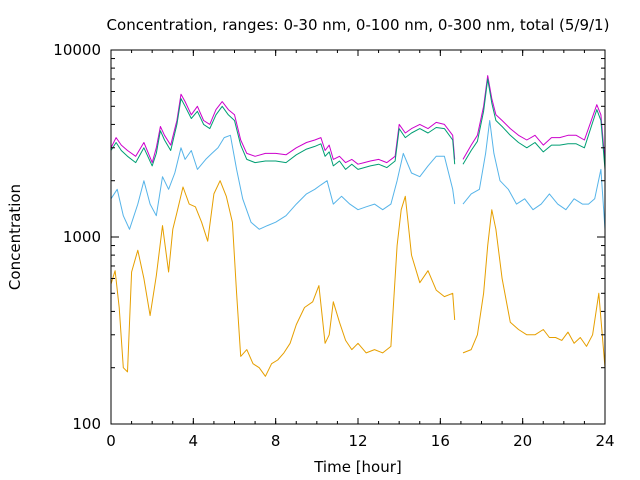 This screenshot has height=480, width=640. Describe the element at coordinates (77, 50) in the screenshot. I see `y-tick-label: 10000` at that location.